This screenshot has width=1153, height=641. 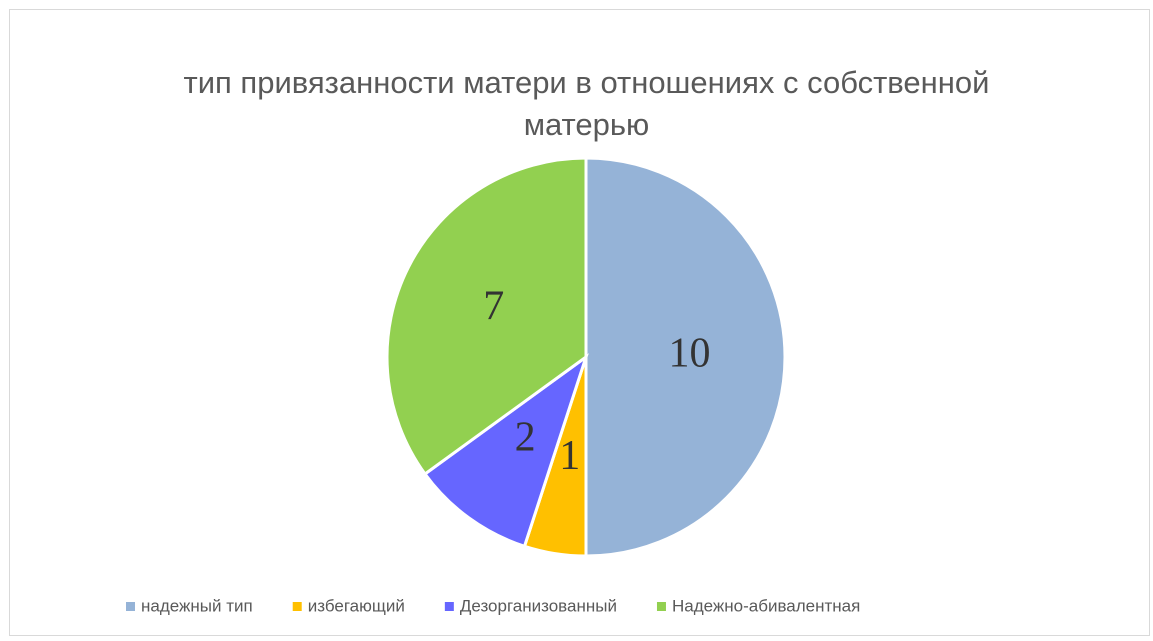 What do you see at coordinates (538, 605) in the screenshot?
I see `legend-label: Дезорганизованный` at bounding box center [538, 605].